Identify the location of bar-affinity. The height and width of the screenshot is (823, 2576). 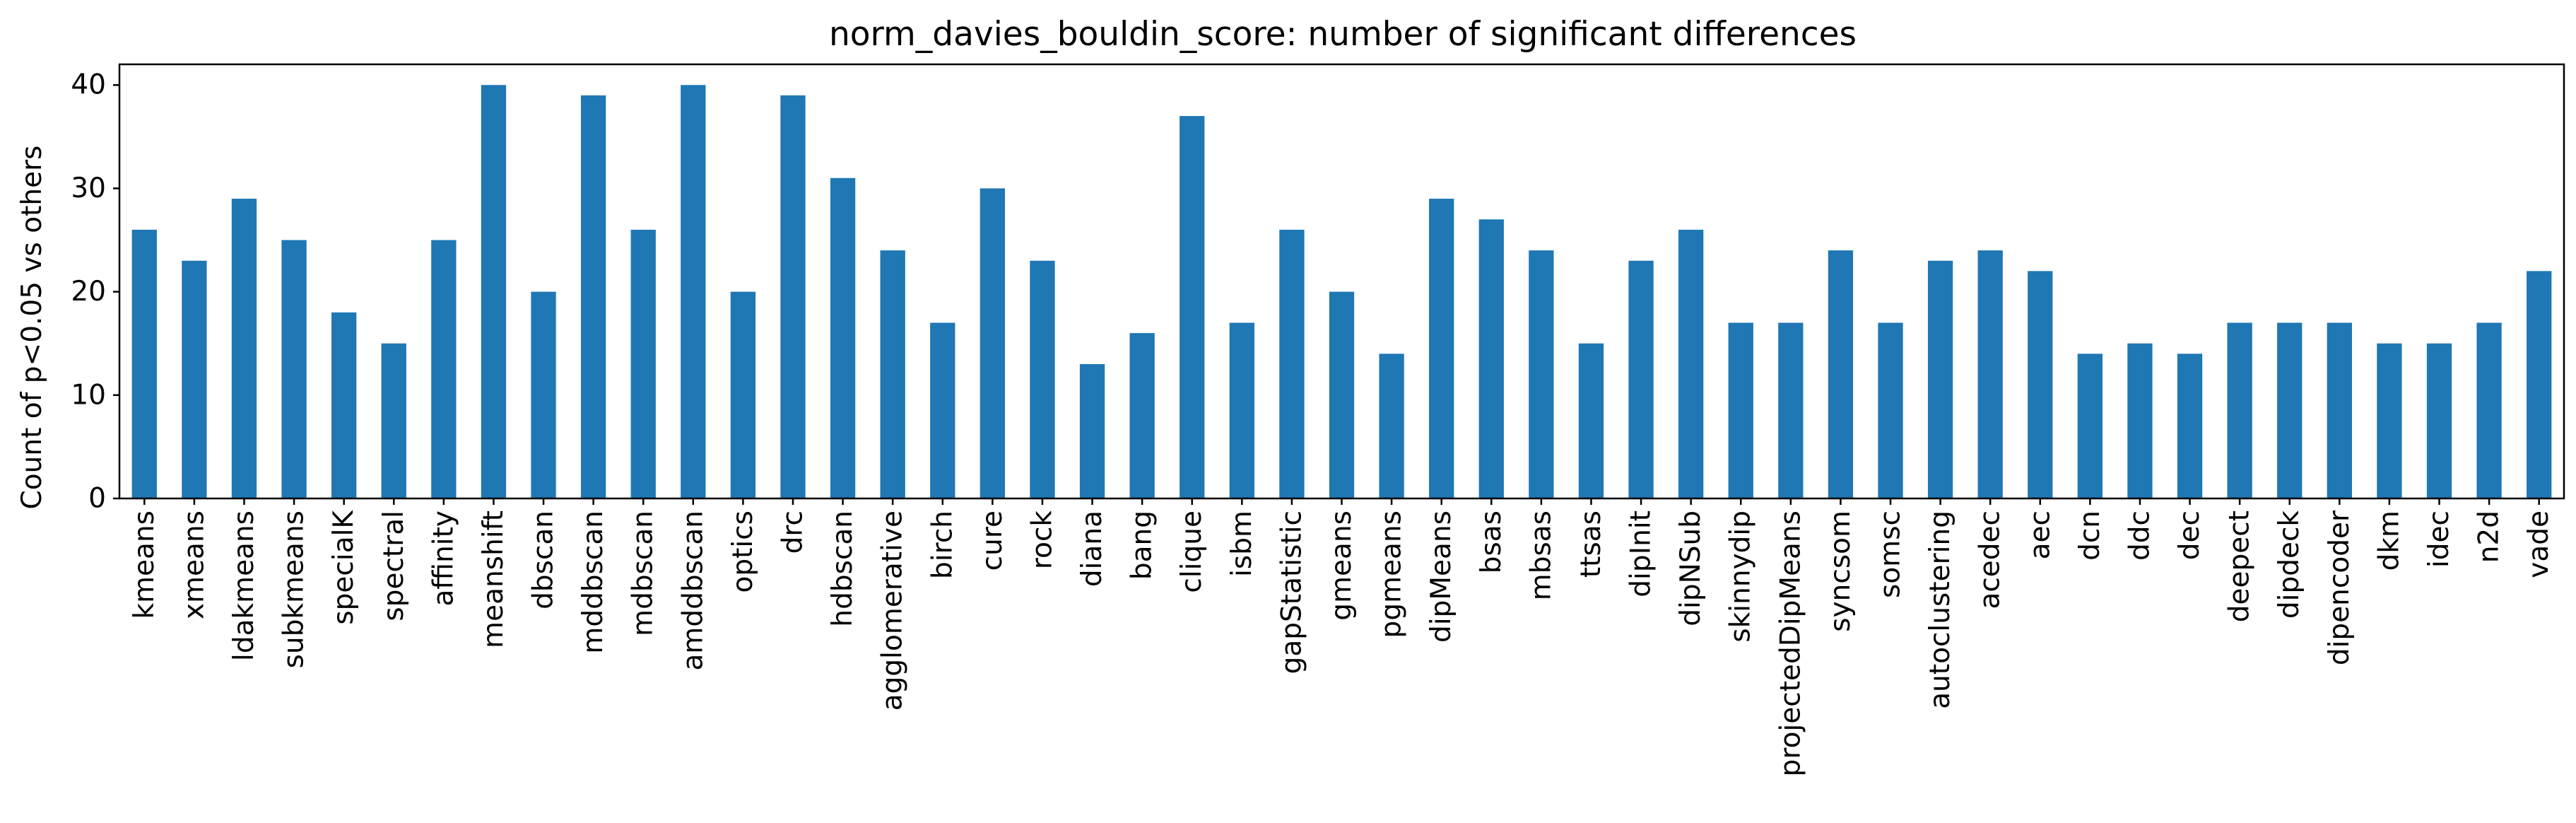
(444, 369).